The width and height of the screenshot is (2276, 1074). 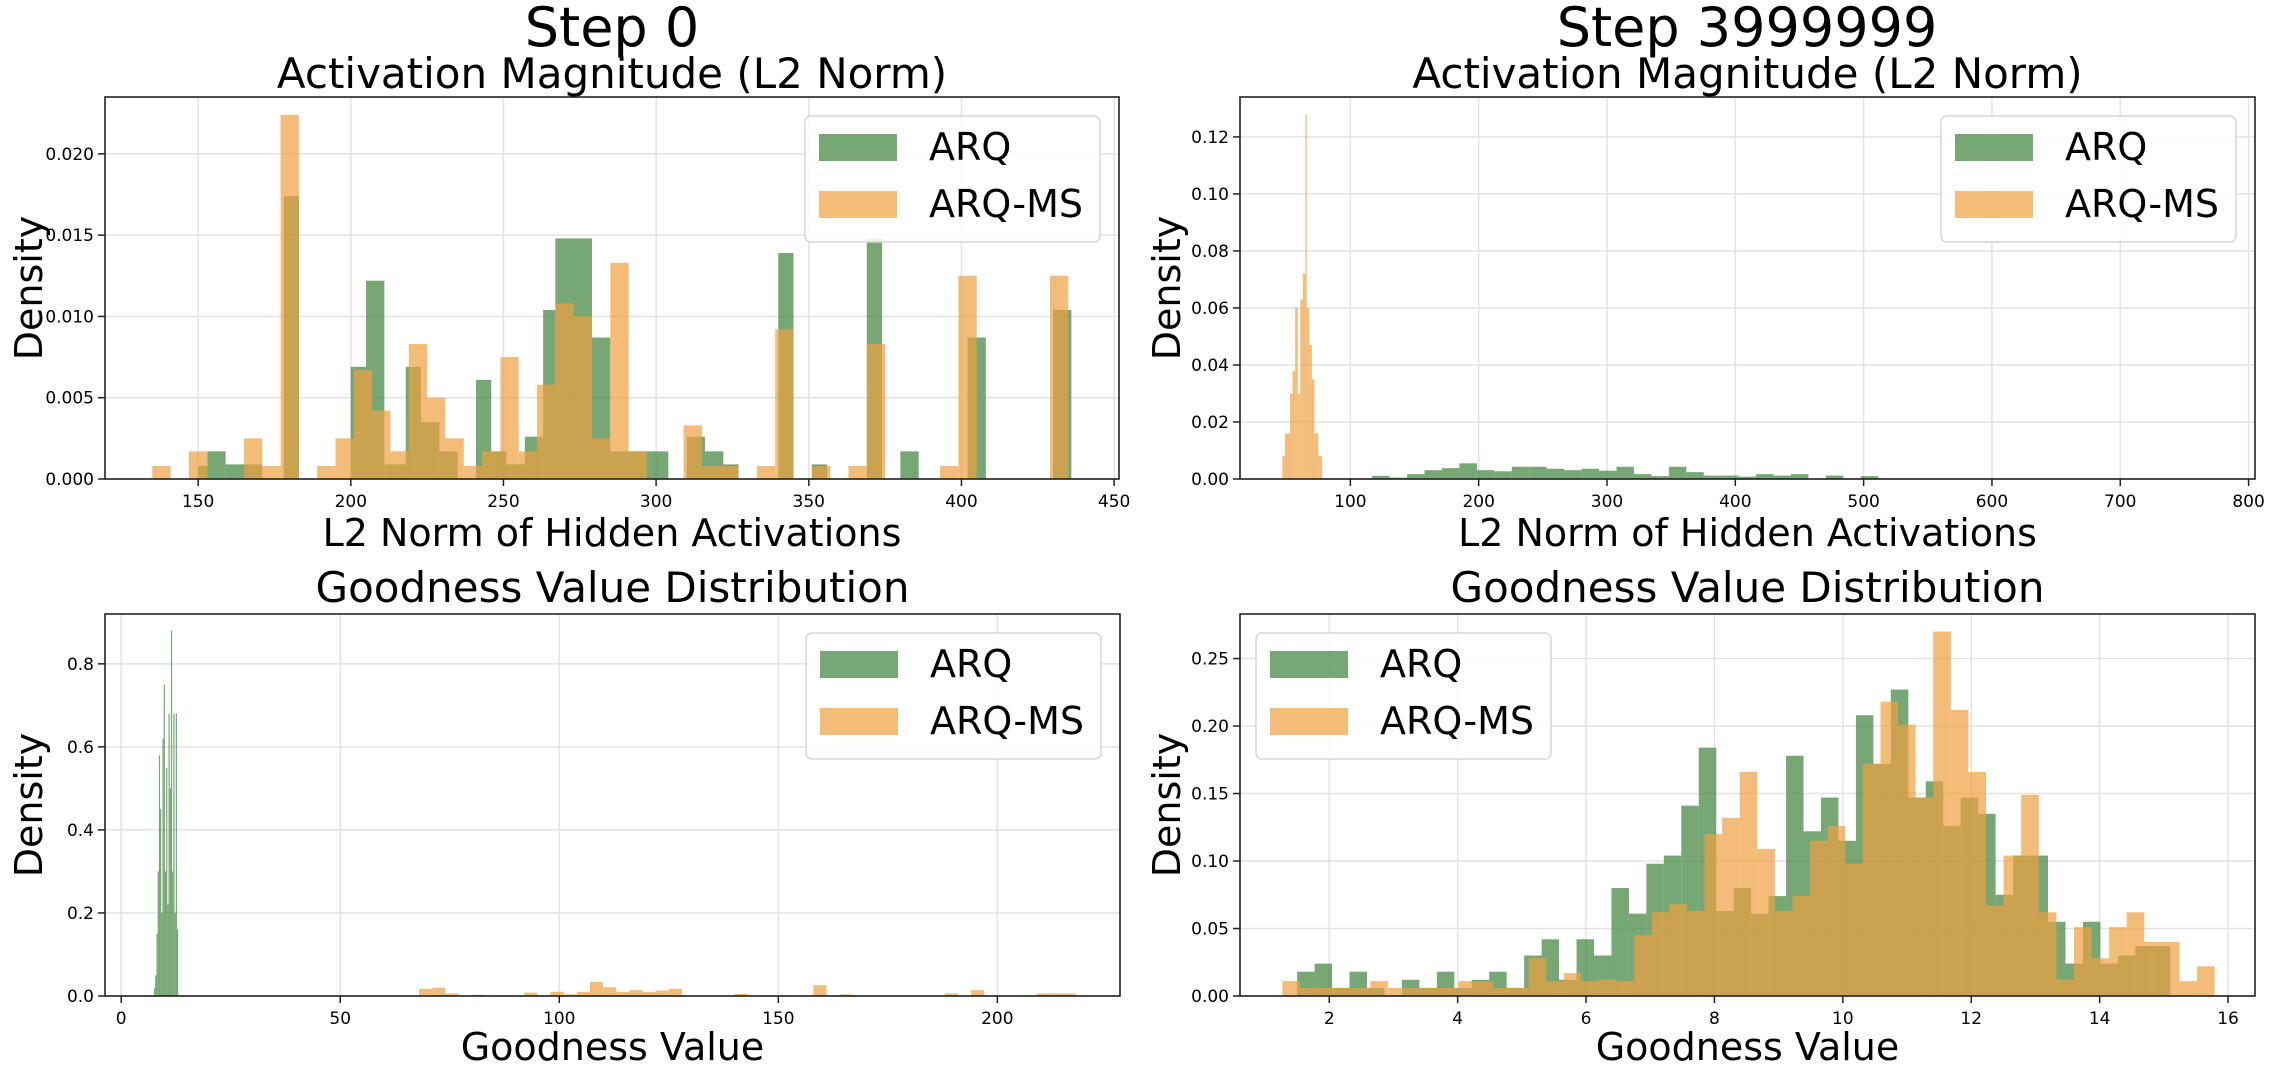 What do you see at coordinates (1210, 795) in the screenshot?
I see `y-tick-label: 0.15` at bounding box center [1210, 795].